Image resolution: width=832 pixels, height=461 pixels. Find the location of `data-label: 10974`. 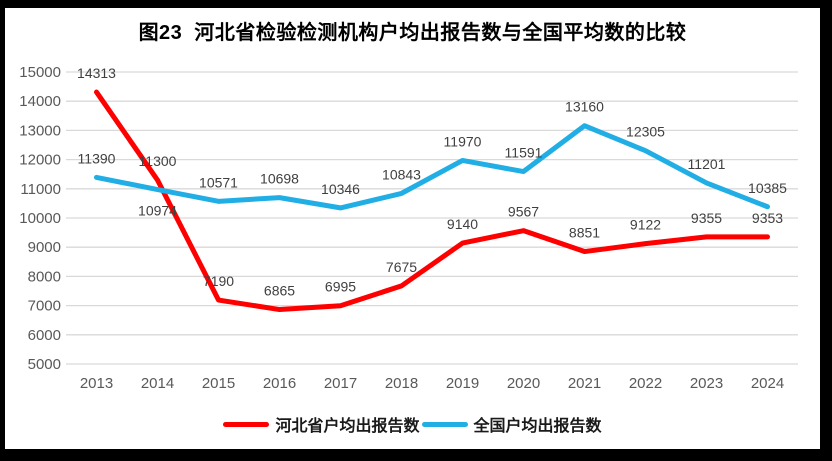

data-label: 10974 is located at coordinates (157, 211).